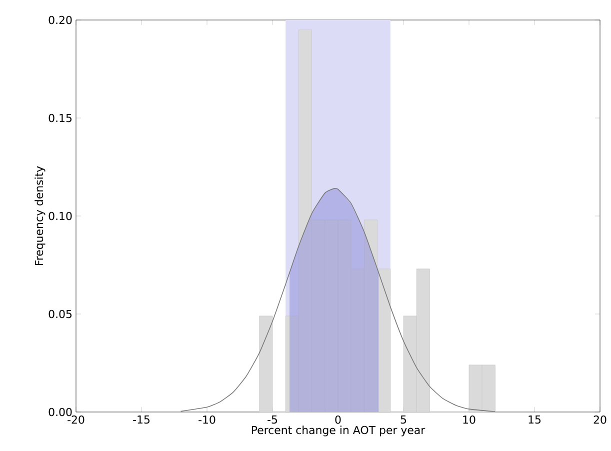 The image size is (611, 451). Describe the element at coordinates (76, 420) in the screenshot. I see `x-tick-label: -20` at that location.